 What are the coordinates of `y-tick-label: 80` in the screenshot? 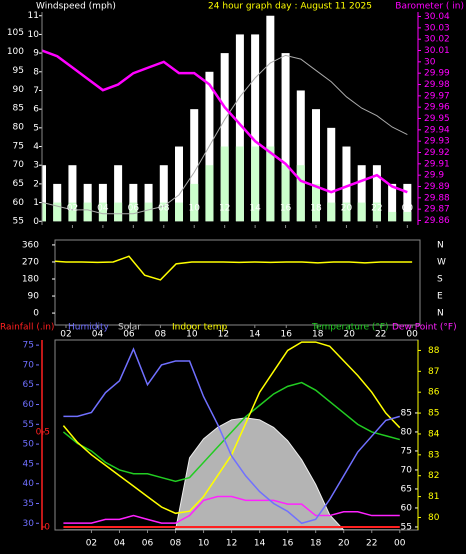 It's located at (19, 127).